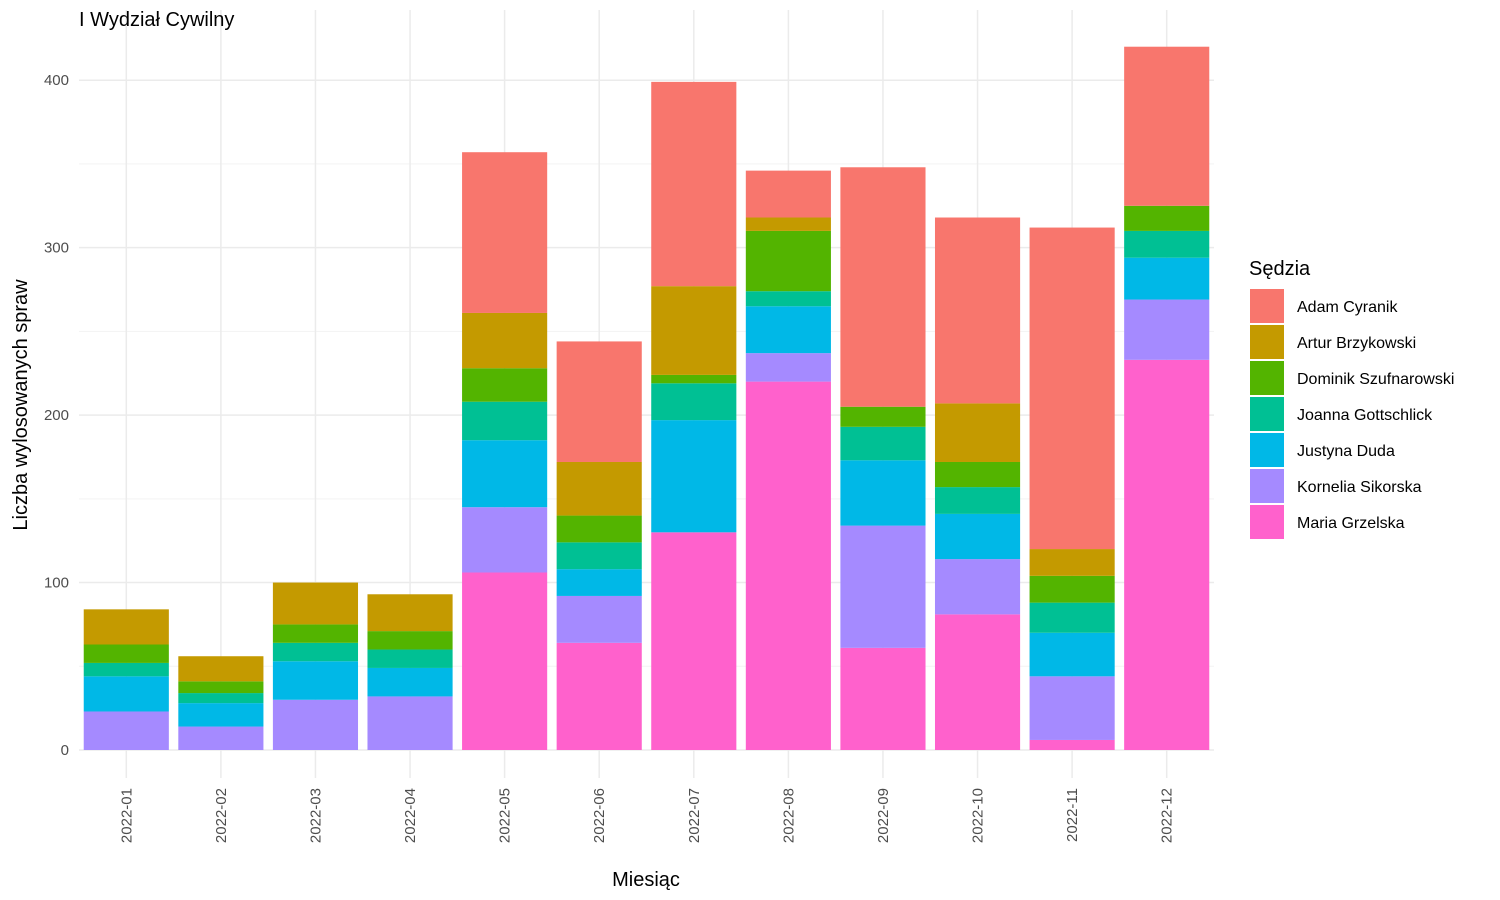  I want to click on y-tick-label: 400, so click(56, 80).